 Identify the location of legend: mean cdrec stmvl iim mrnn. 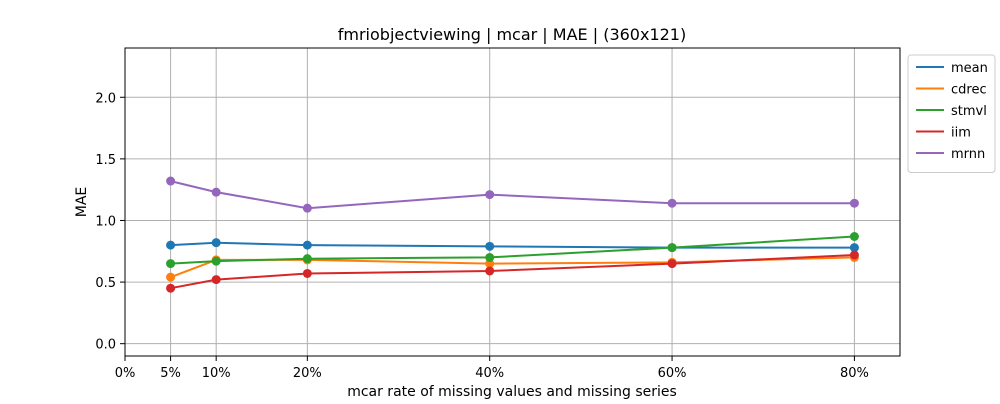
(951, 113).